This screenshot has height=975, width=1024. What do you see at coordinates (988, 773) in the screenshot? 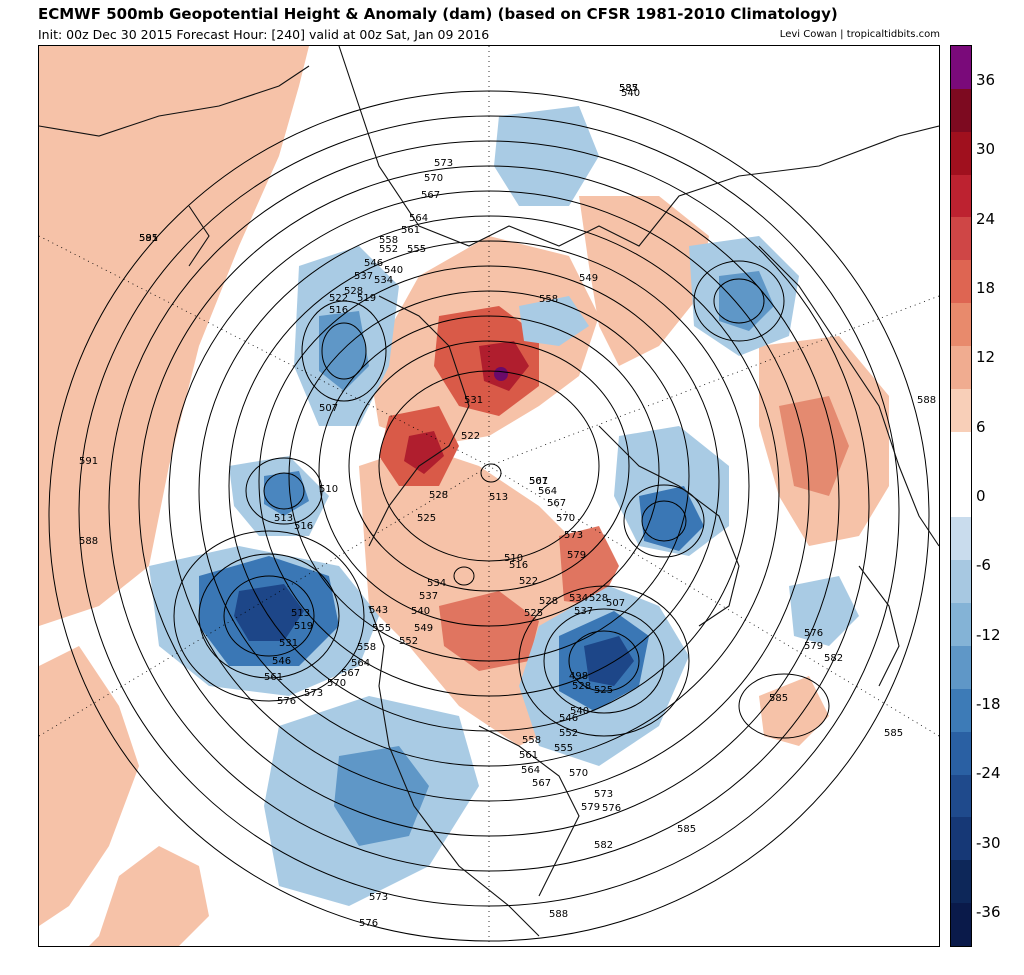
I see `colorbar-tick-label: -24` at bounding box center [988, 773].